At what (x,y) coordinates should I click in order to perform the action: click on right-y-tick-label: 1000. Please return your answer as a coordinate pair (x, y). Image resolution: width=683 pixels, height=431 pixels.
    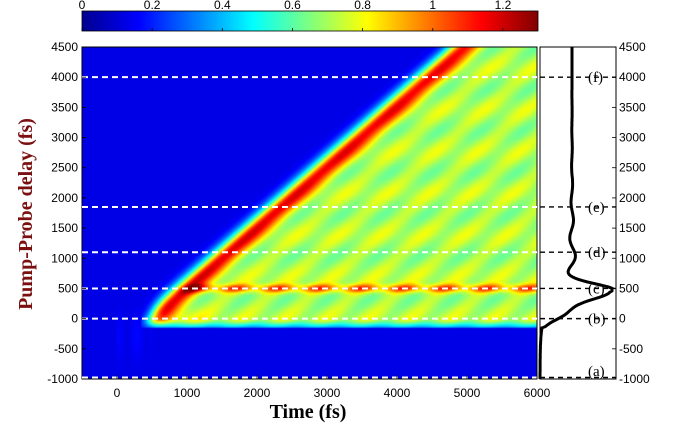
    Looking at the image, I should click on (632, 258).